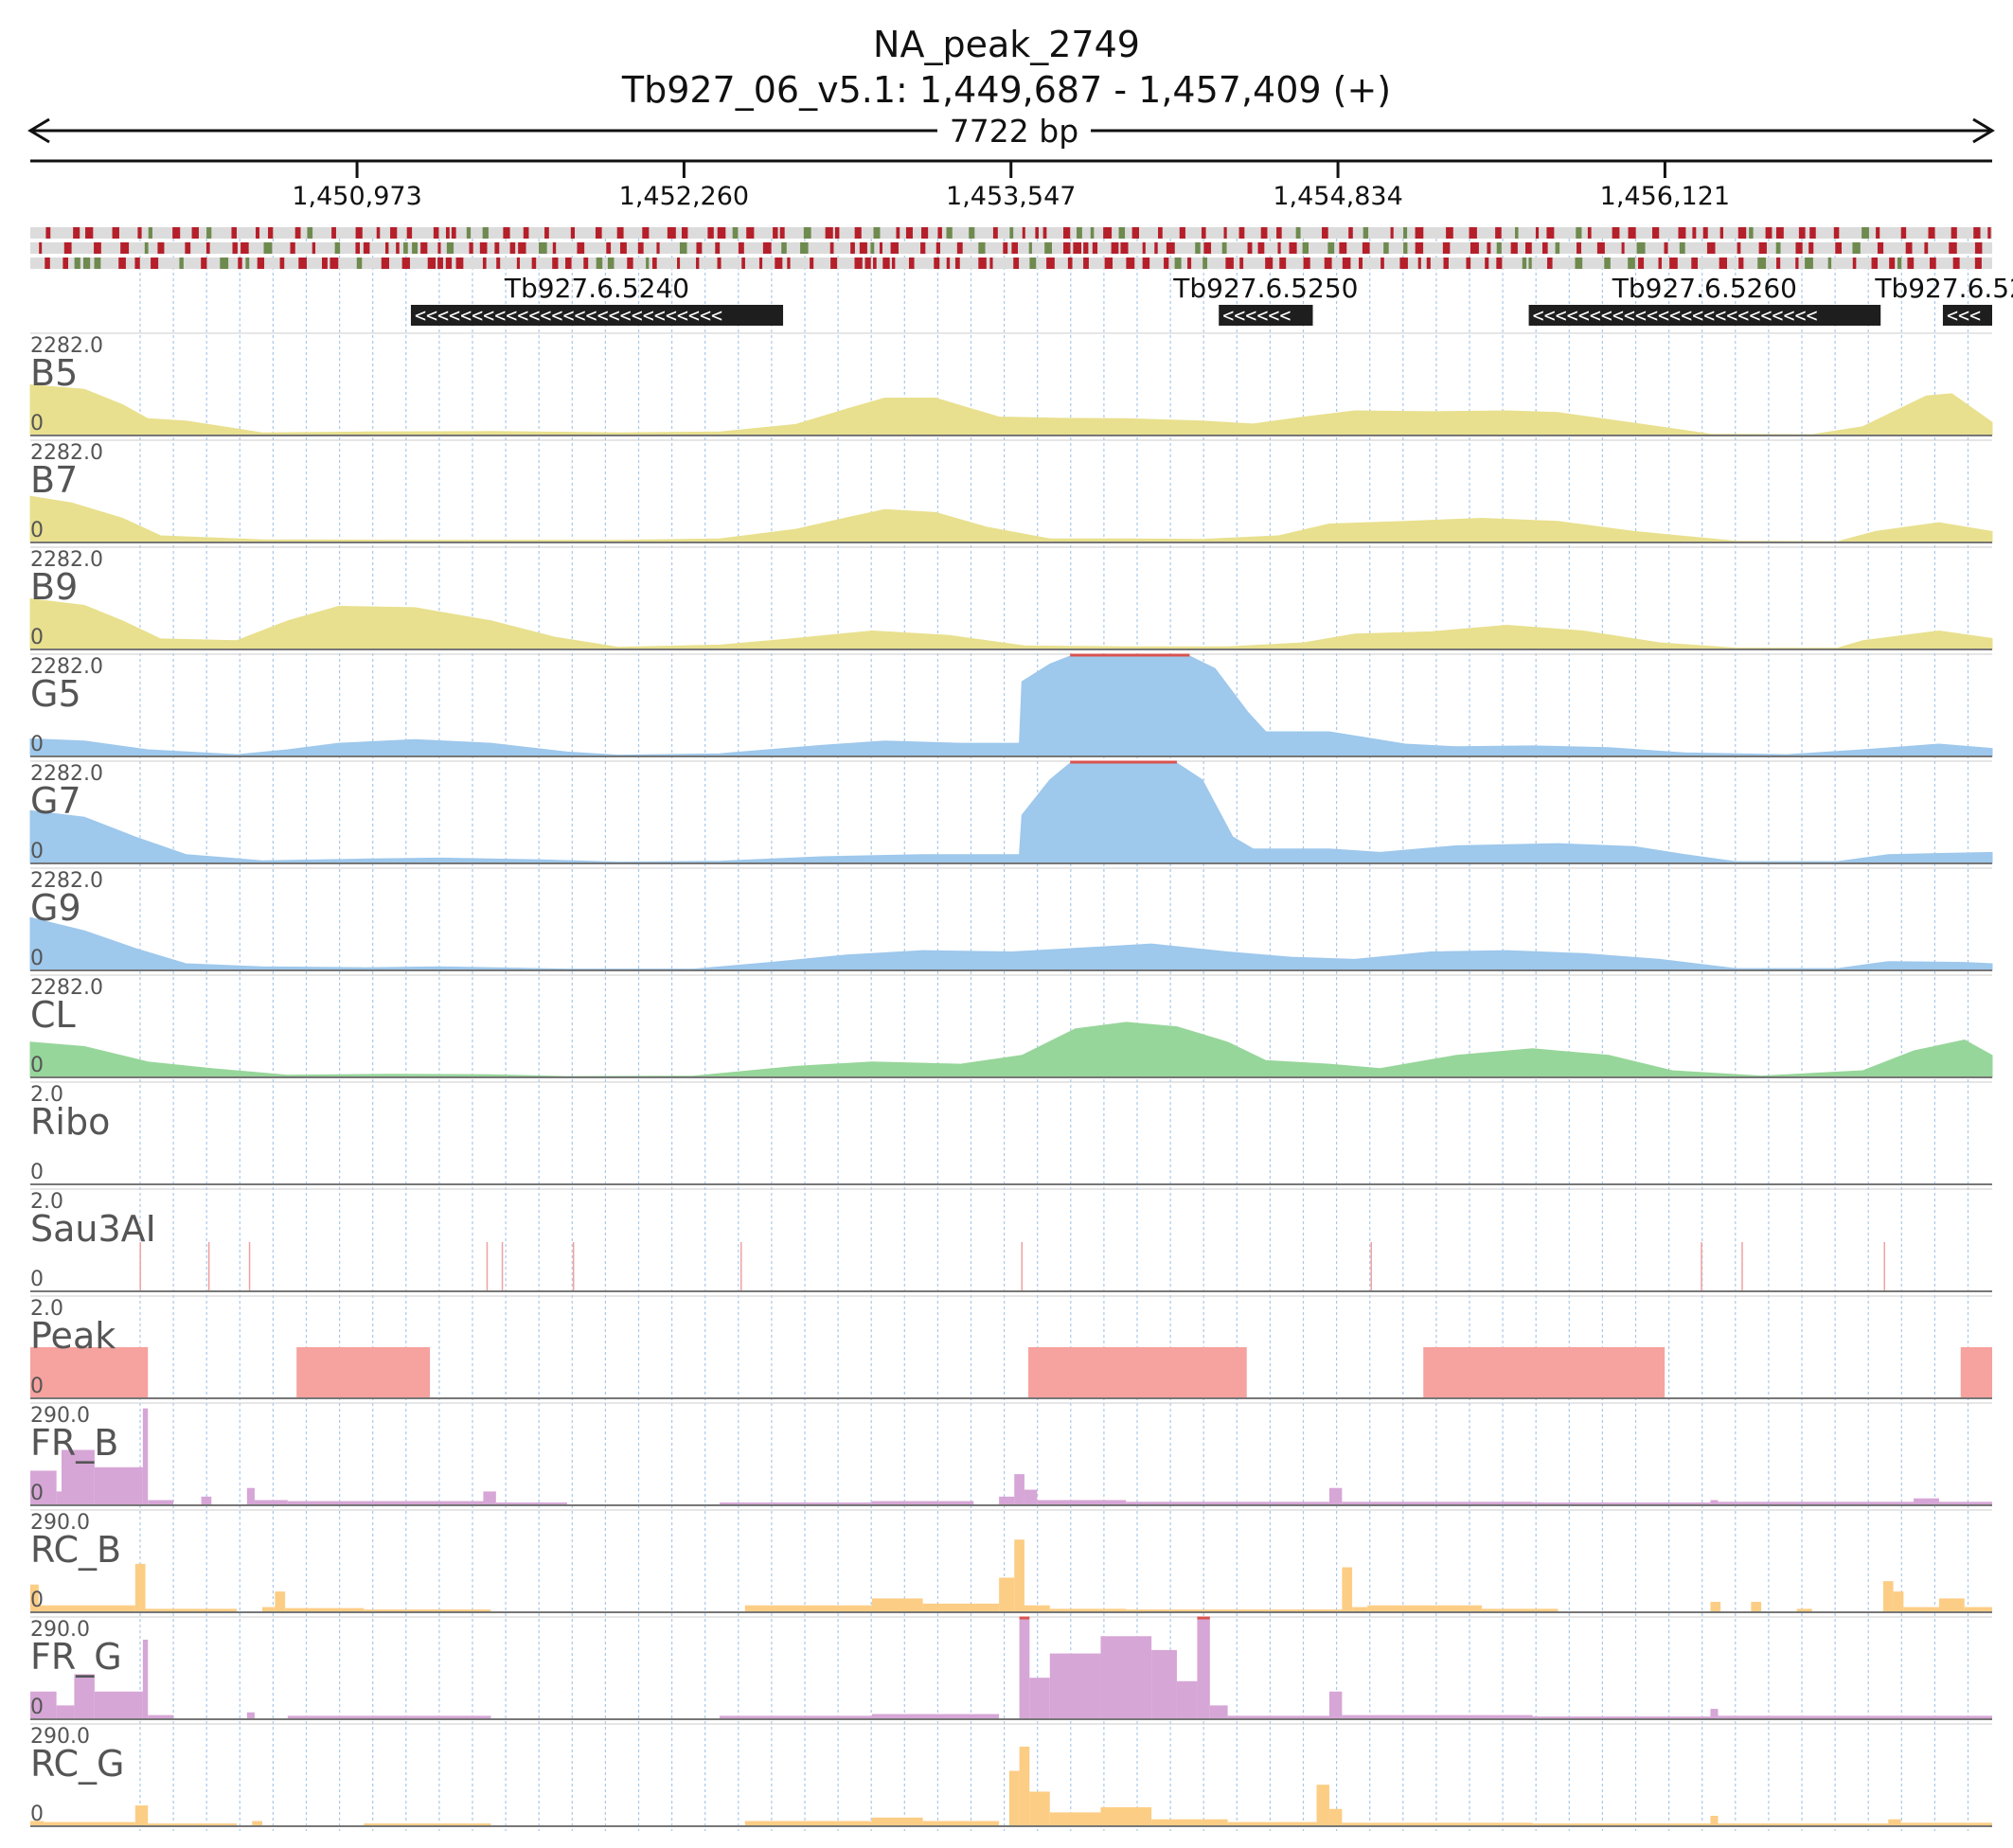  I want to click on gene-strand-arrows-2: <<<<<<<<<<<<<<<<<<<<<<<<<, so click(1675, 315).